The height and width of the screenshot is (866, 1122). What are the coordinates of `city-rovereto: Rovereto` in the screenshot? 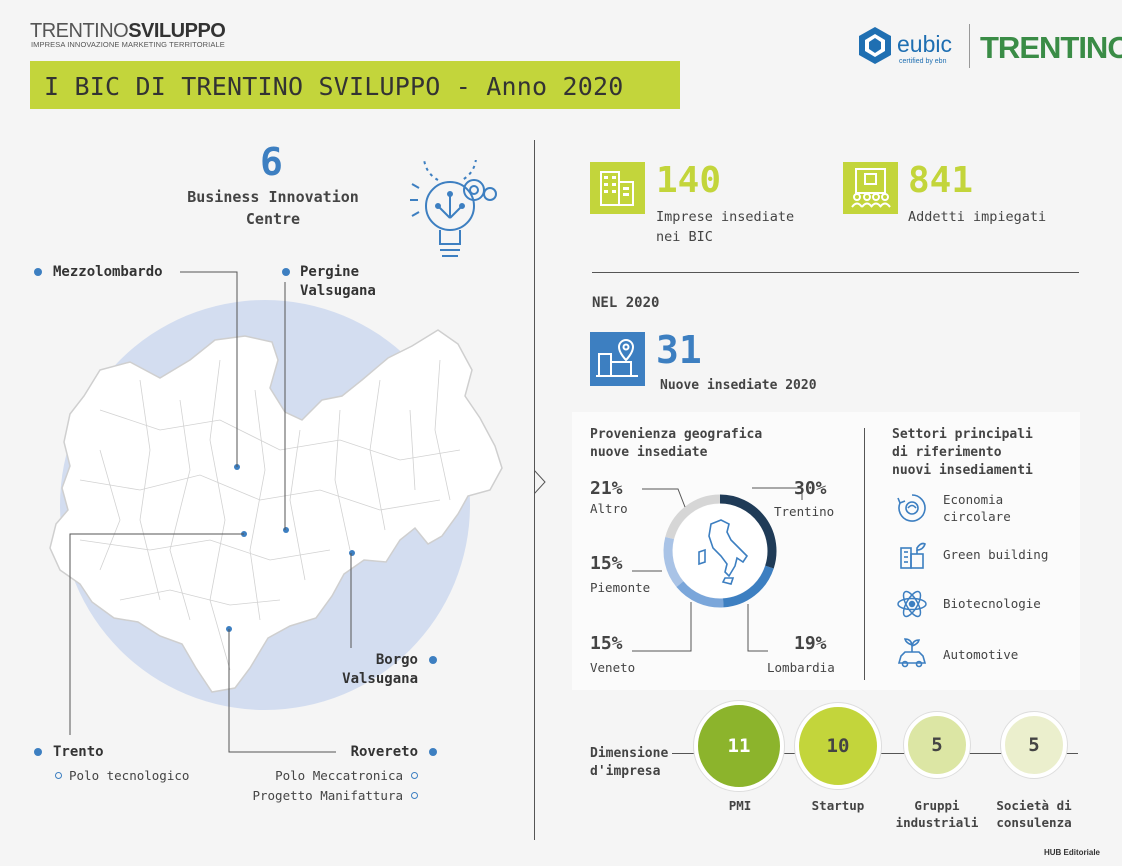 It's located at (384, 752).